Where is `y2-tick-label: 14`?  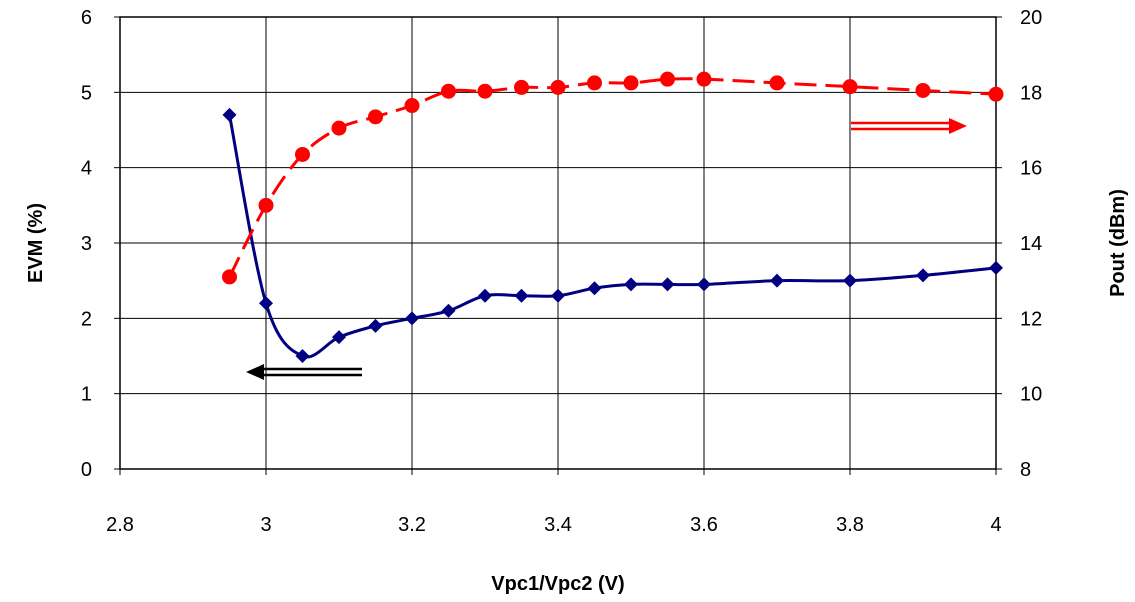 y2-tick-label: 14 is located at coordinates (1031, 244).